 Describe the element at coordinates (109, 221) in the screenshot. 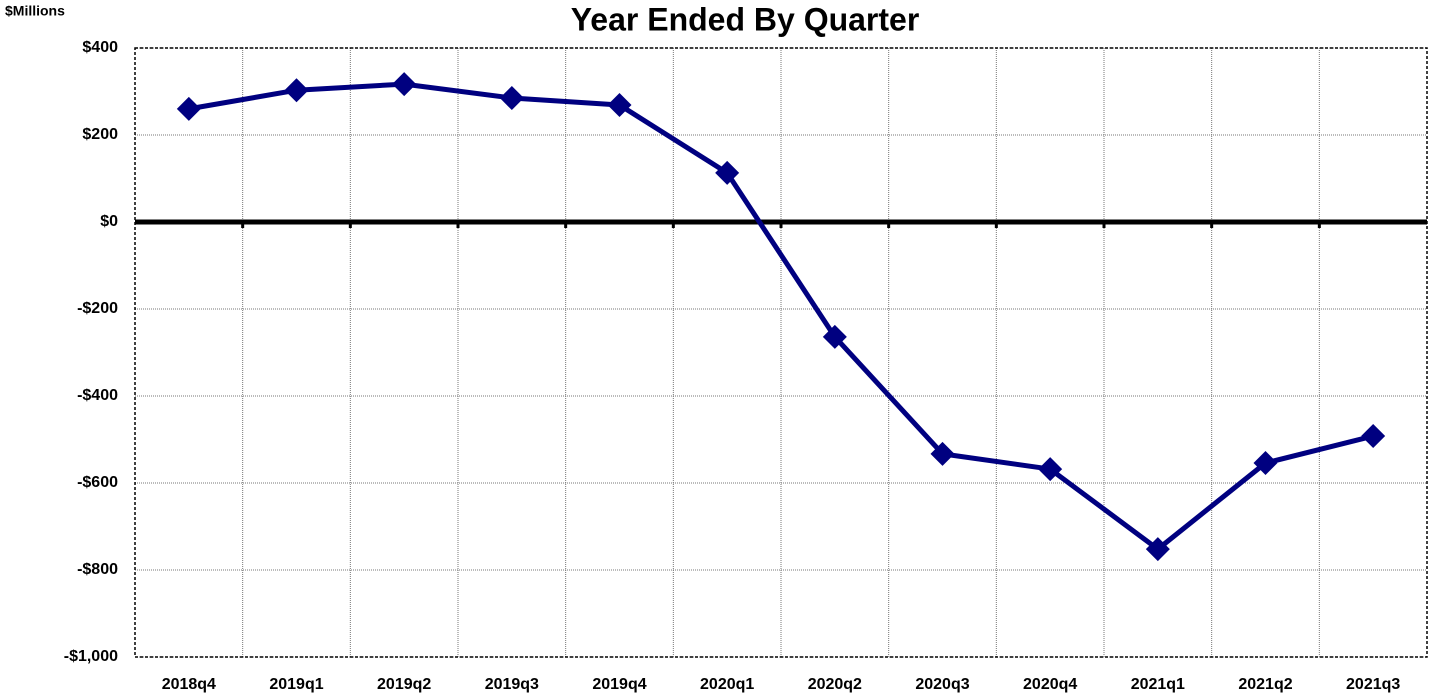

I see `y-tick-label: $0` at that location.